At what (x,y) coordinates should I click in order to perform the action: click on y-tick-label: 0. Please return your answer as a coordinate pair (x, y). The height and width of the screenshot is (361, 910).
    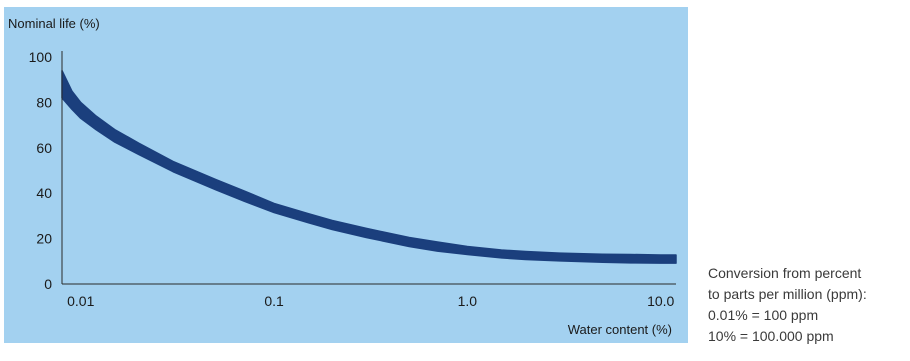
    Looking at the image, I should click on (48, 284).